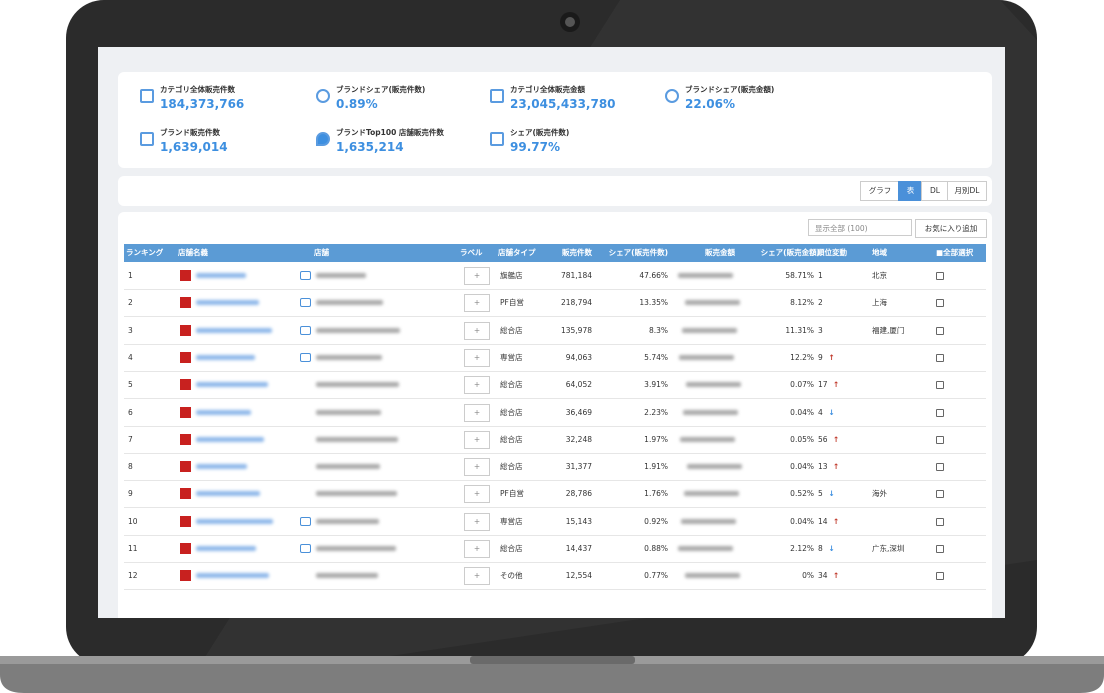 The height and width of the screenshot is (693, 1104). Describe the element at coordinates (512, 303) in the screenshot. I see `store-type: PF自営` at that location.